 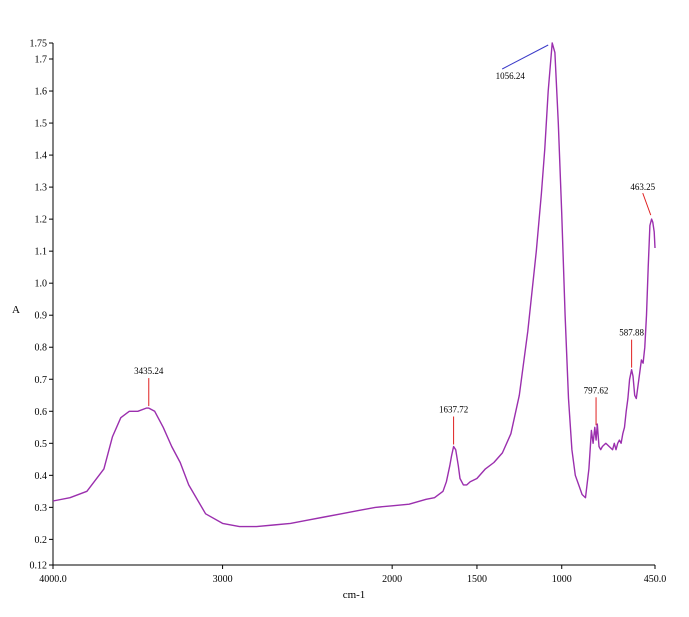 I want to click on y-tick-label: 1.6, so click(x=41, y=92).